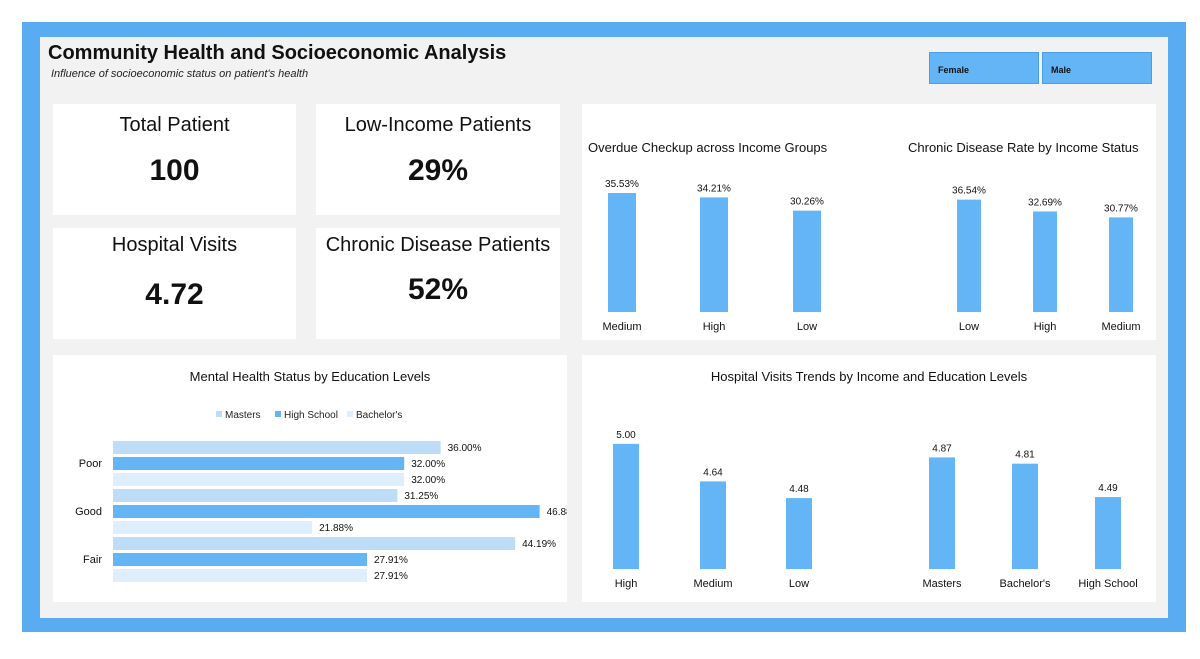 The height and width of the screenshot is (659, 1200). Describe the element at coordinates (174, 294) in the screenshot. I see `kpi-value: 4.72` at that location.